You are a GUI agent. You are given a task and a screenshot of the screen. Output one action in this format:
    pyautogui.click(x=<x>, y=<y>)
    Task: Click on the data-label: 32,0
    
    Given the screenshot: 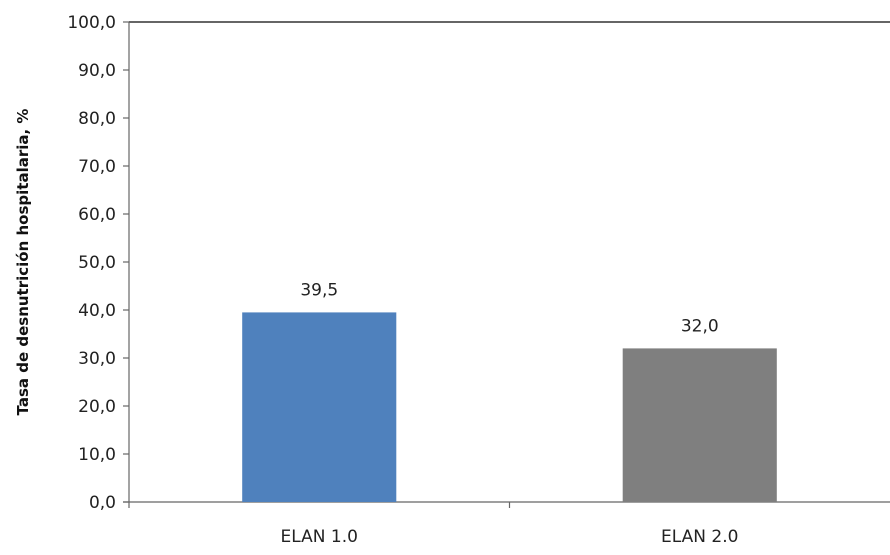 What is the action you would take?
    pyautogui.click(x=700, y=326)
    